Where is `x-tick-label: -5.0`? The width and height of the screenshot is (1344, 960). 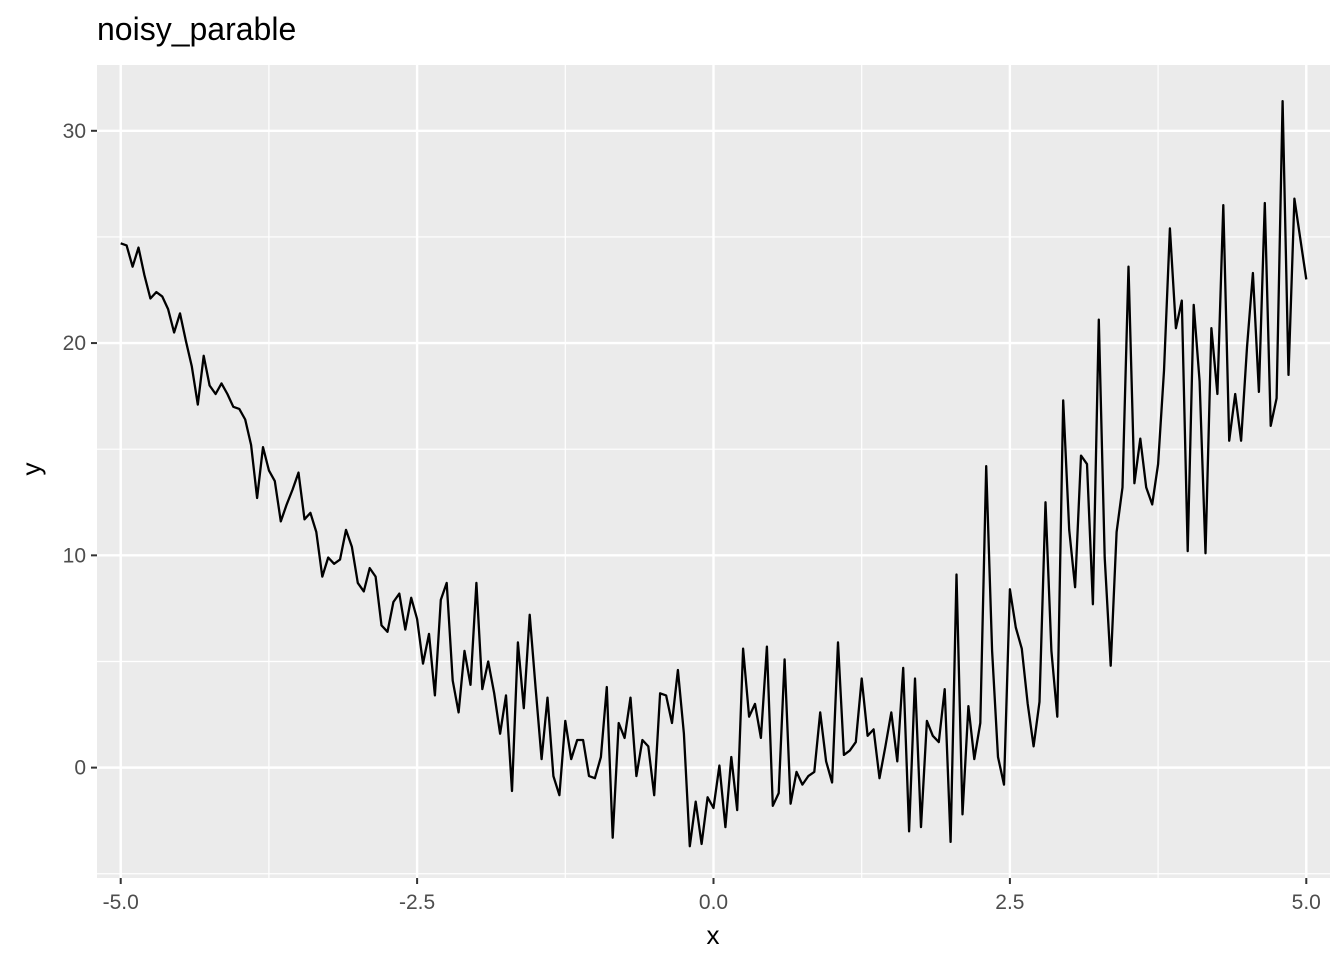
x-tick-label: -5.0 is located at coordinates (121, 902).